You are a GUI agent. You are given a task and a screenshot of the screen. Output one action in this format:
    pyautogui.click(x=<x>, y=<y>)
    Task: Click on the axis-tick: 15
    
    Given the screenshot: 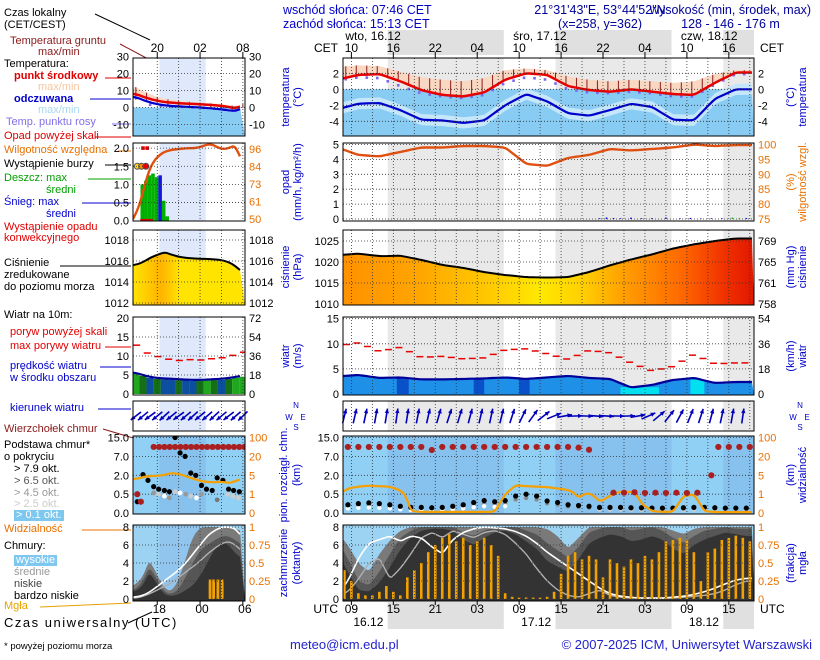 What is the action you would take?
    pyautogui.click(x=333, y=320)
    